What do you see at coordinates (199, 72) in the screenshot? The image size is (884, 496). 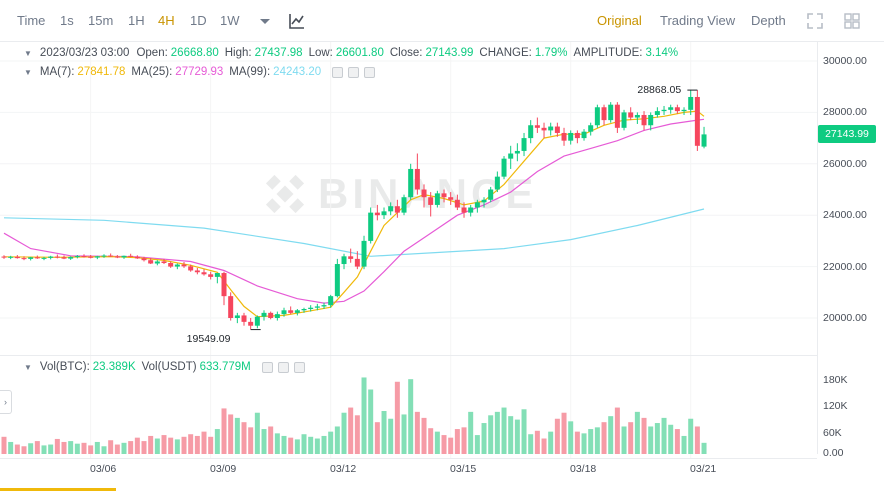 I see `ma25-value: 27729.93` at bounding box center [199, 72].